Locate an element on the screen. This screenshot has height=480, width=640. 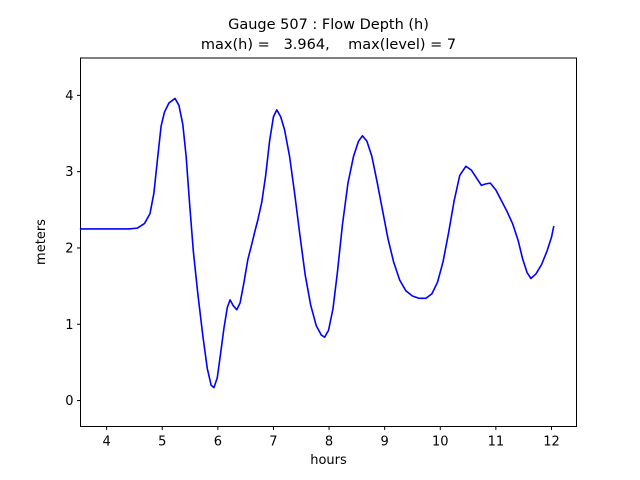
y-tick-label: 2 is located at coordinates (69, 248).